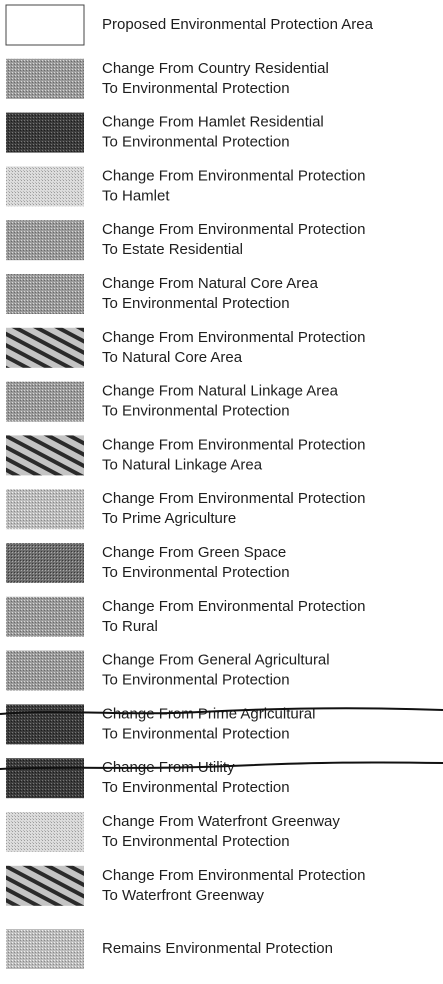 This screenshot has width=443, height=984. Describe the element at coordinates (217, 948) in the screenshot. I see `legend-label: Remains Environmental Protection` at that location.